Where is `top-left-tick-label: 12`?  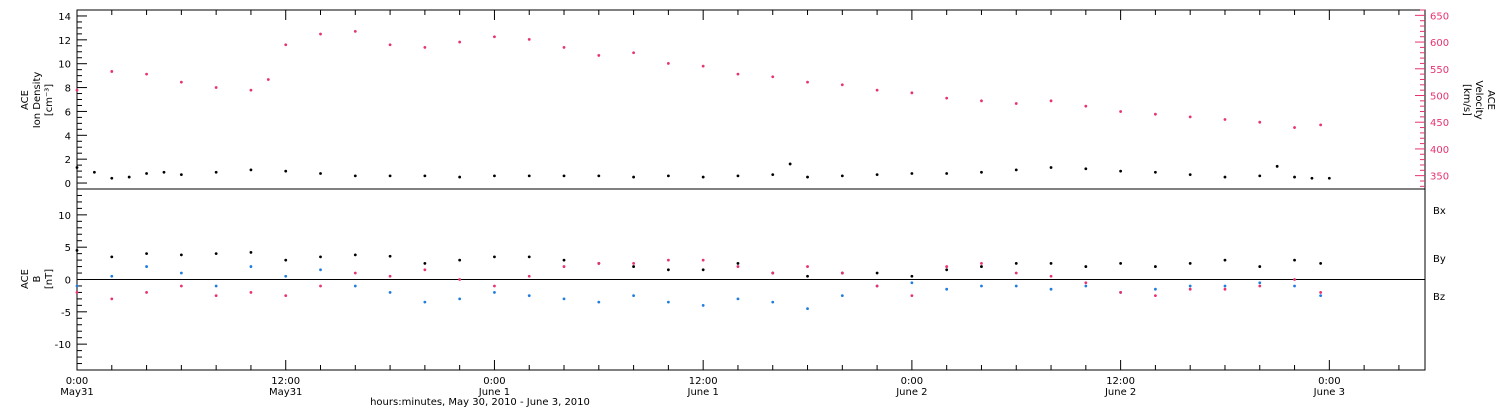 top-left-tick-label: 12 is located at coordinates (64, 41).